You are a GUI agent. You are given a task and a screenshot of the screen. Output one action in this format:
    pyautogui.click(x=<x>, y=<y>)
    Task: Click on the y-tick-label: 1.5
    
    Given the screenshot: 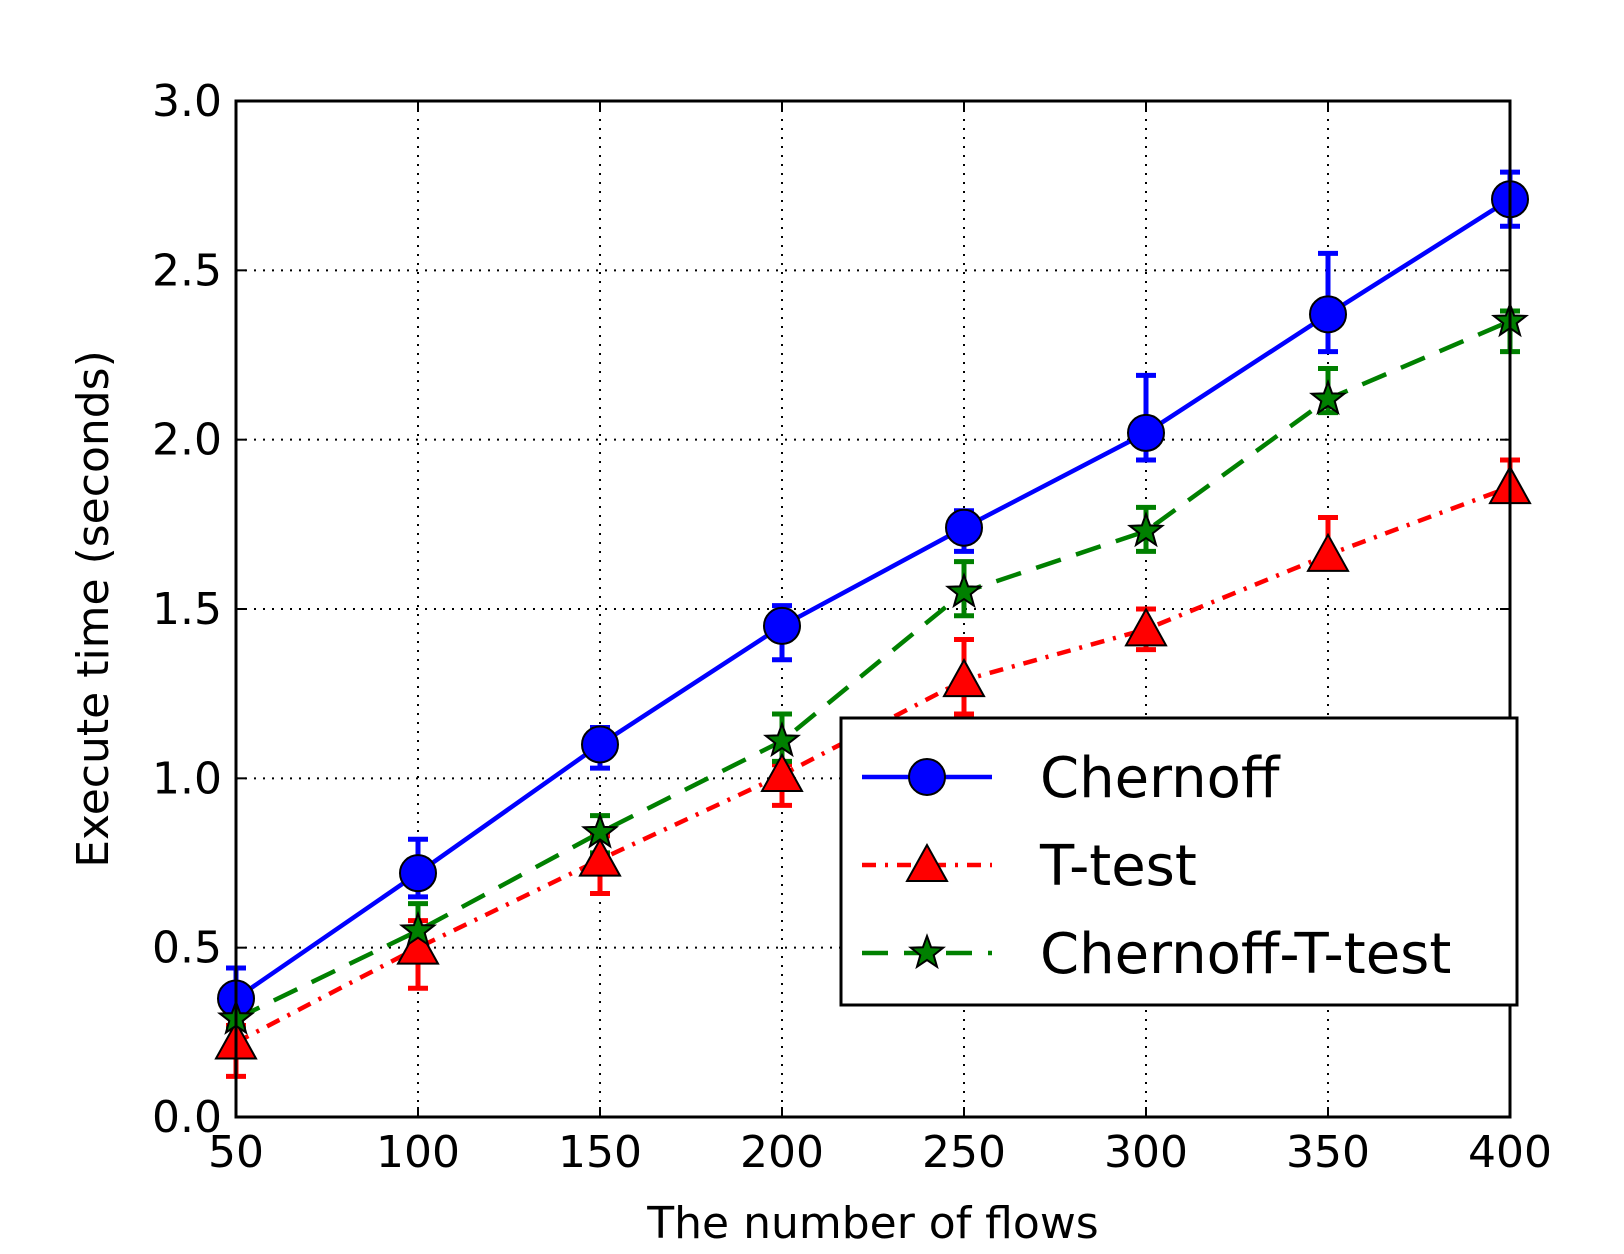 What is the action you would take?
    pyautogui.click(x=187, y=609)
    